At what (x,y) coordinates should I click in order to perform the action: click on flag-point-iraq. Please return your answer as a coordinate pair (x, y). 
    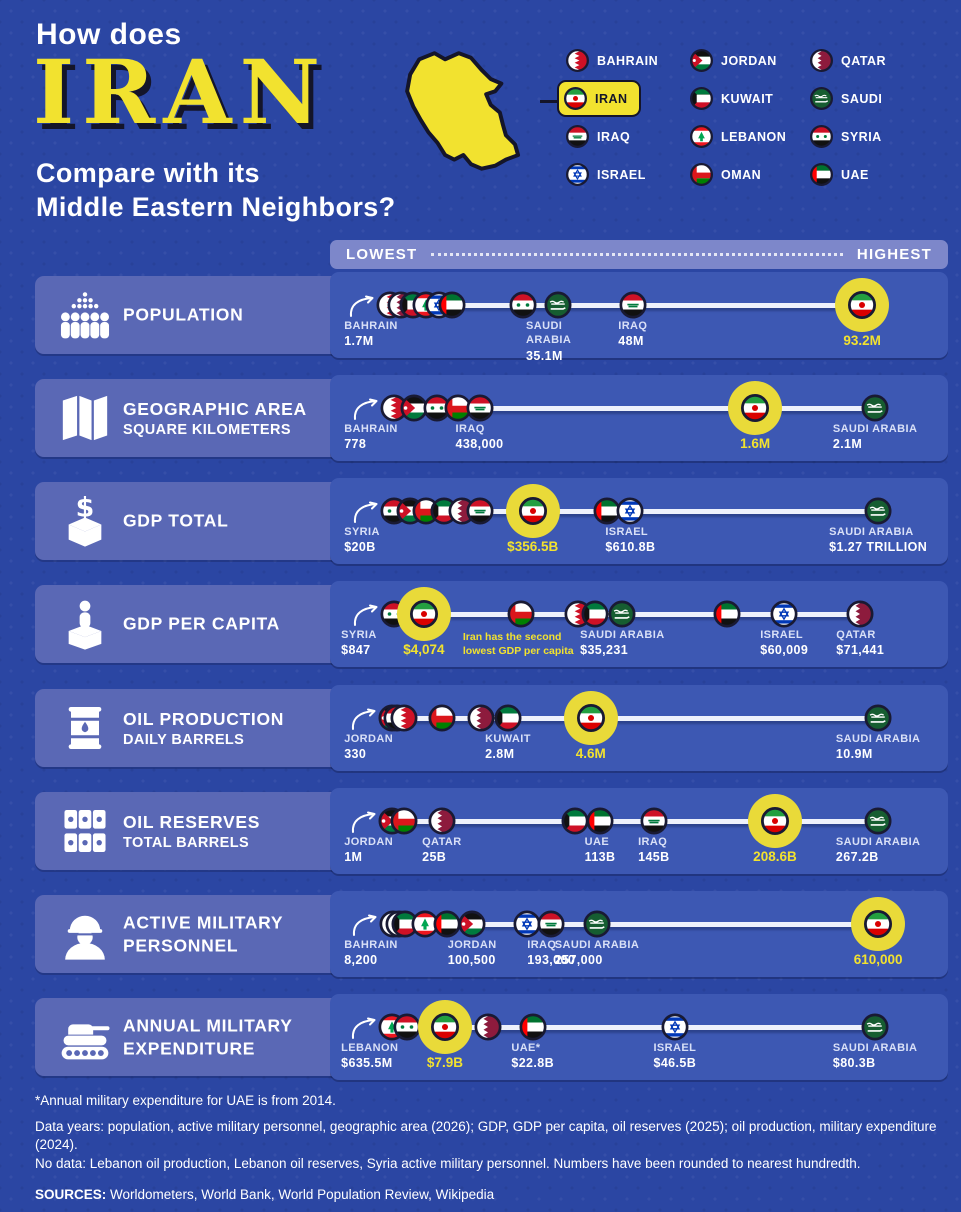
    Looking at the image, I should click on (480, 511).